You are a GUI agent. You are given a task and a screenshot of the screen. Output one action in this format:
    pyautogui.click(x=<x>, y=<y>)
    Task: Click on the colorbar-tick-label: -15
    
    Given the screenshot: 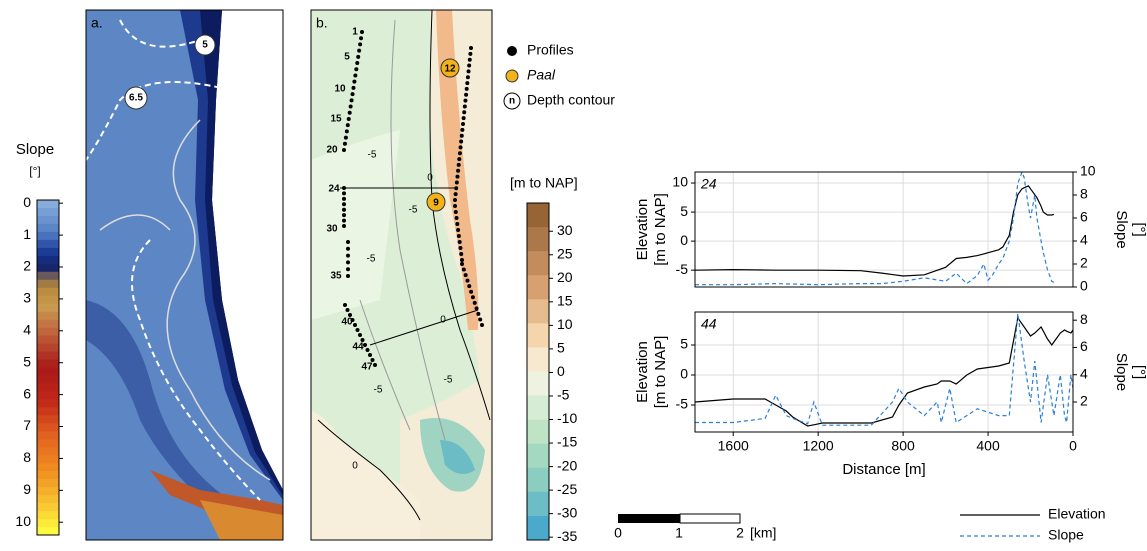 What is the action you would take?
    pyautogui.click(x=567, y=442)
    